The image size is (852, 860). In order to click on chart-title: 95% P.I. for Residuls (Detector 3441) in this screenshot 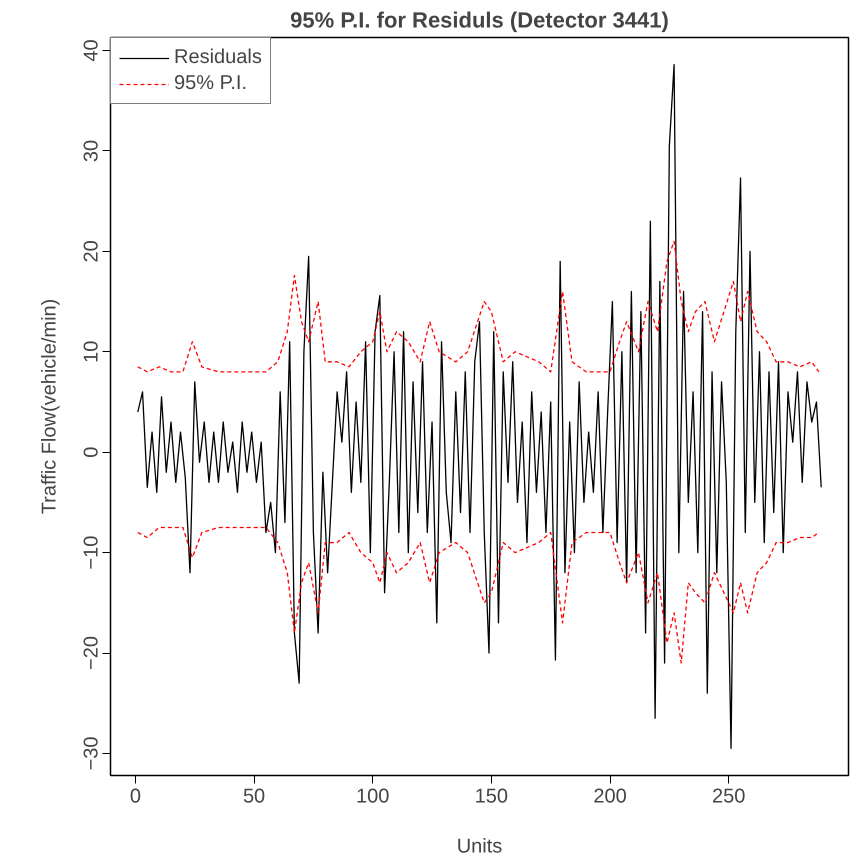, I will do `click(479, 20)`.